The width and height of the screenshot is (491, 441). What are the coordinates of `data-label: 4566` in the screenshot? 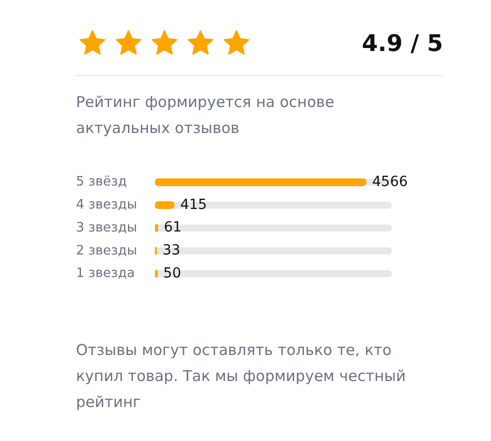 It's located at (390, 182).